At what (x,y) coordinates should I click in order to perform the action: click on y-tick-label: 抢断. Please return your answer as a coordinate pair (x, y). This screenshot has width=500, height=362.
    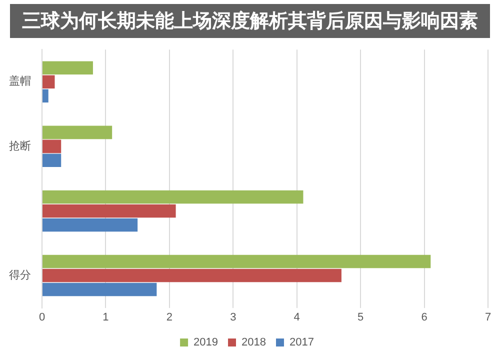
    Looking at the image, I should click on (20, 145).